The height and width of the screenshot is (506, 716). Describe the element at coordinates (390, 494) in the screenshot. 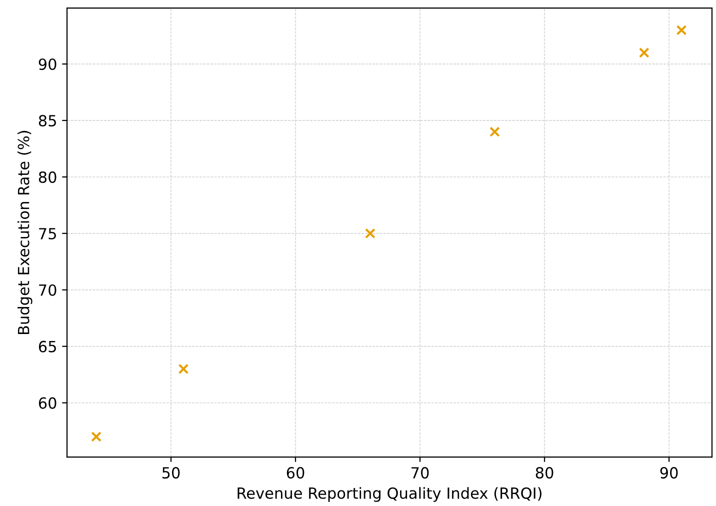

I see `x-axis-title: Revenue Reporting Quality Index (RRQI)` at that location.